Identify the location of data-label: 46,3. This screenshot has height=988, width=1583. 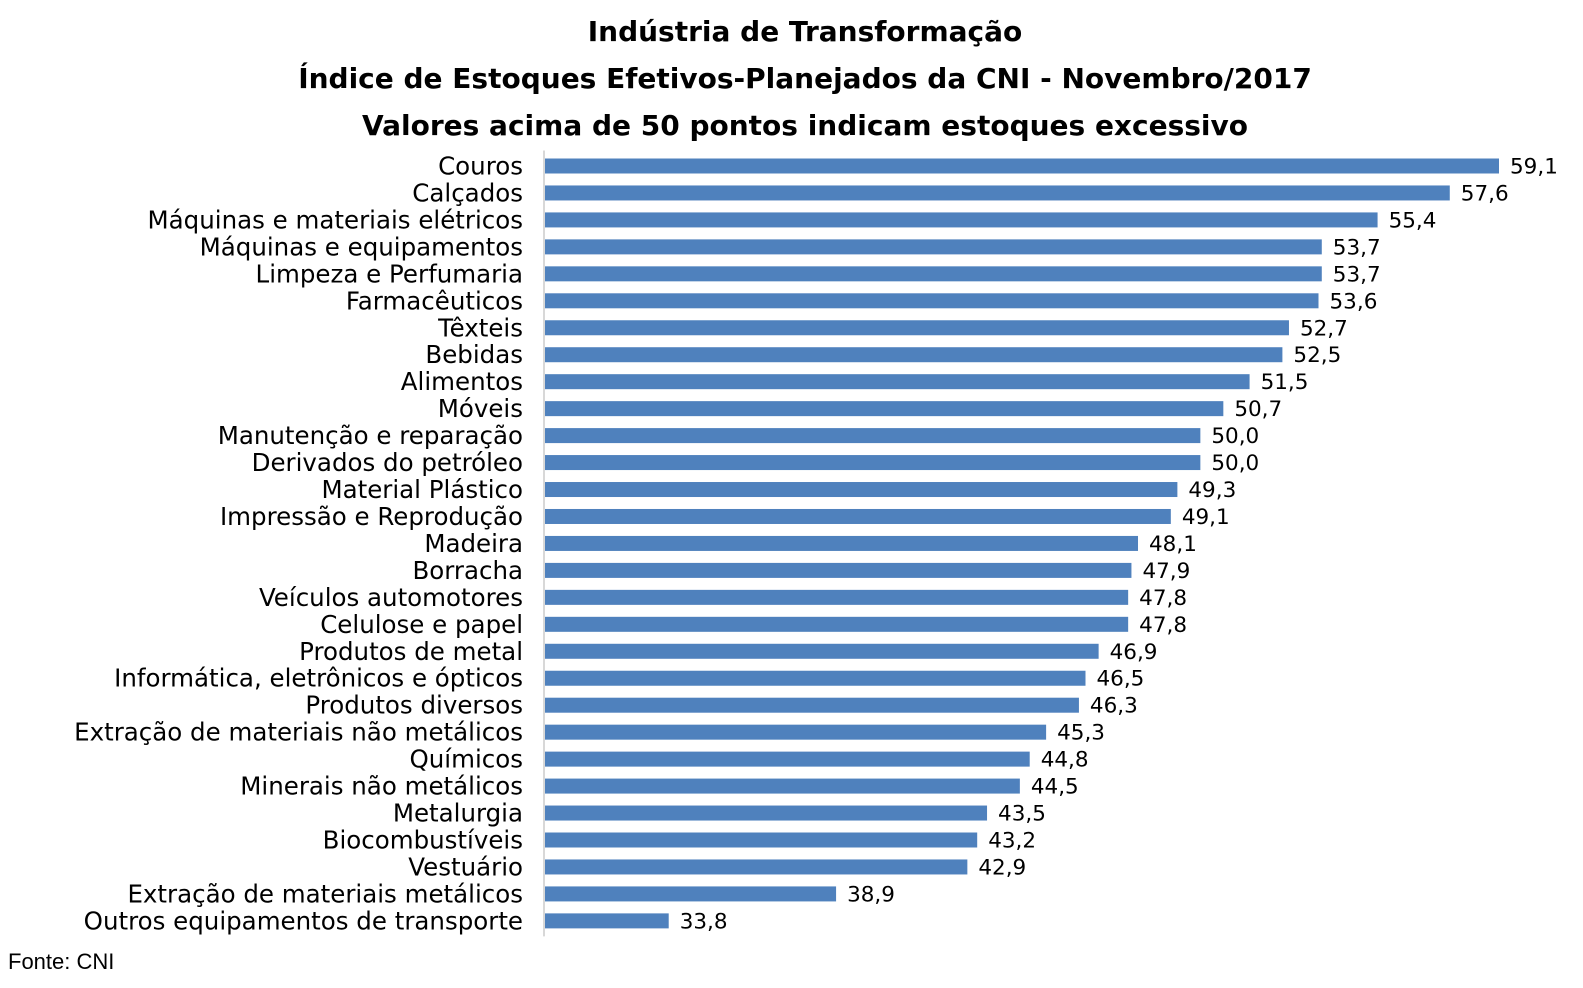
(1114, 706).